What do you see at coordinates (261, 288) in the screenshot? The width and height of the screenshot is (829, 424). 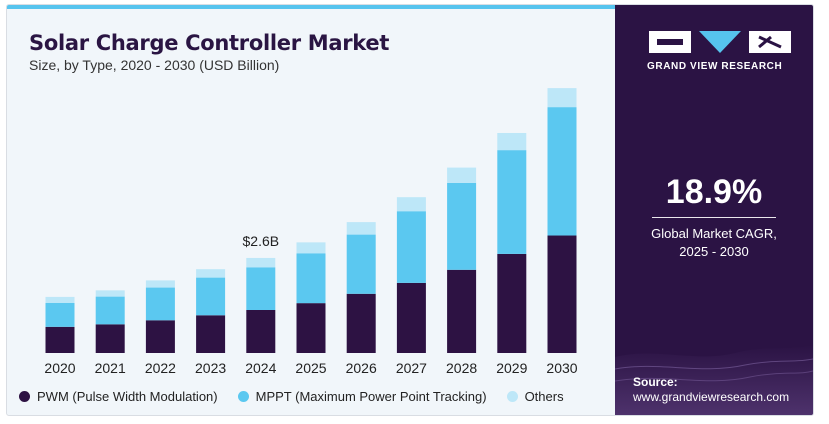 I see `bar-segment-2024-mppt` at bounding box center [261, 288].